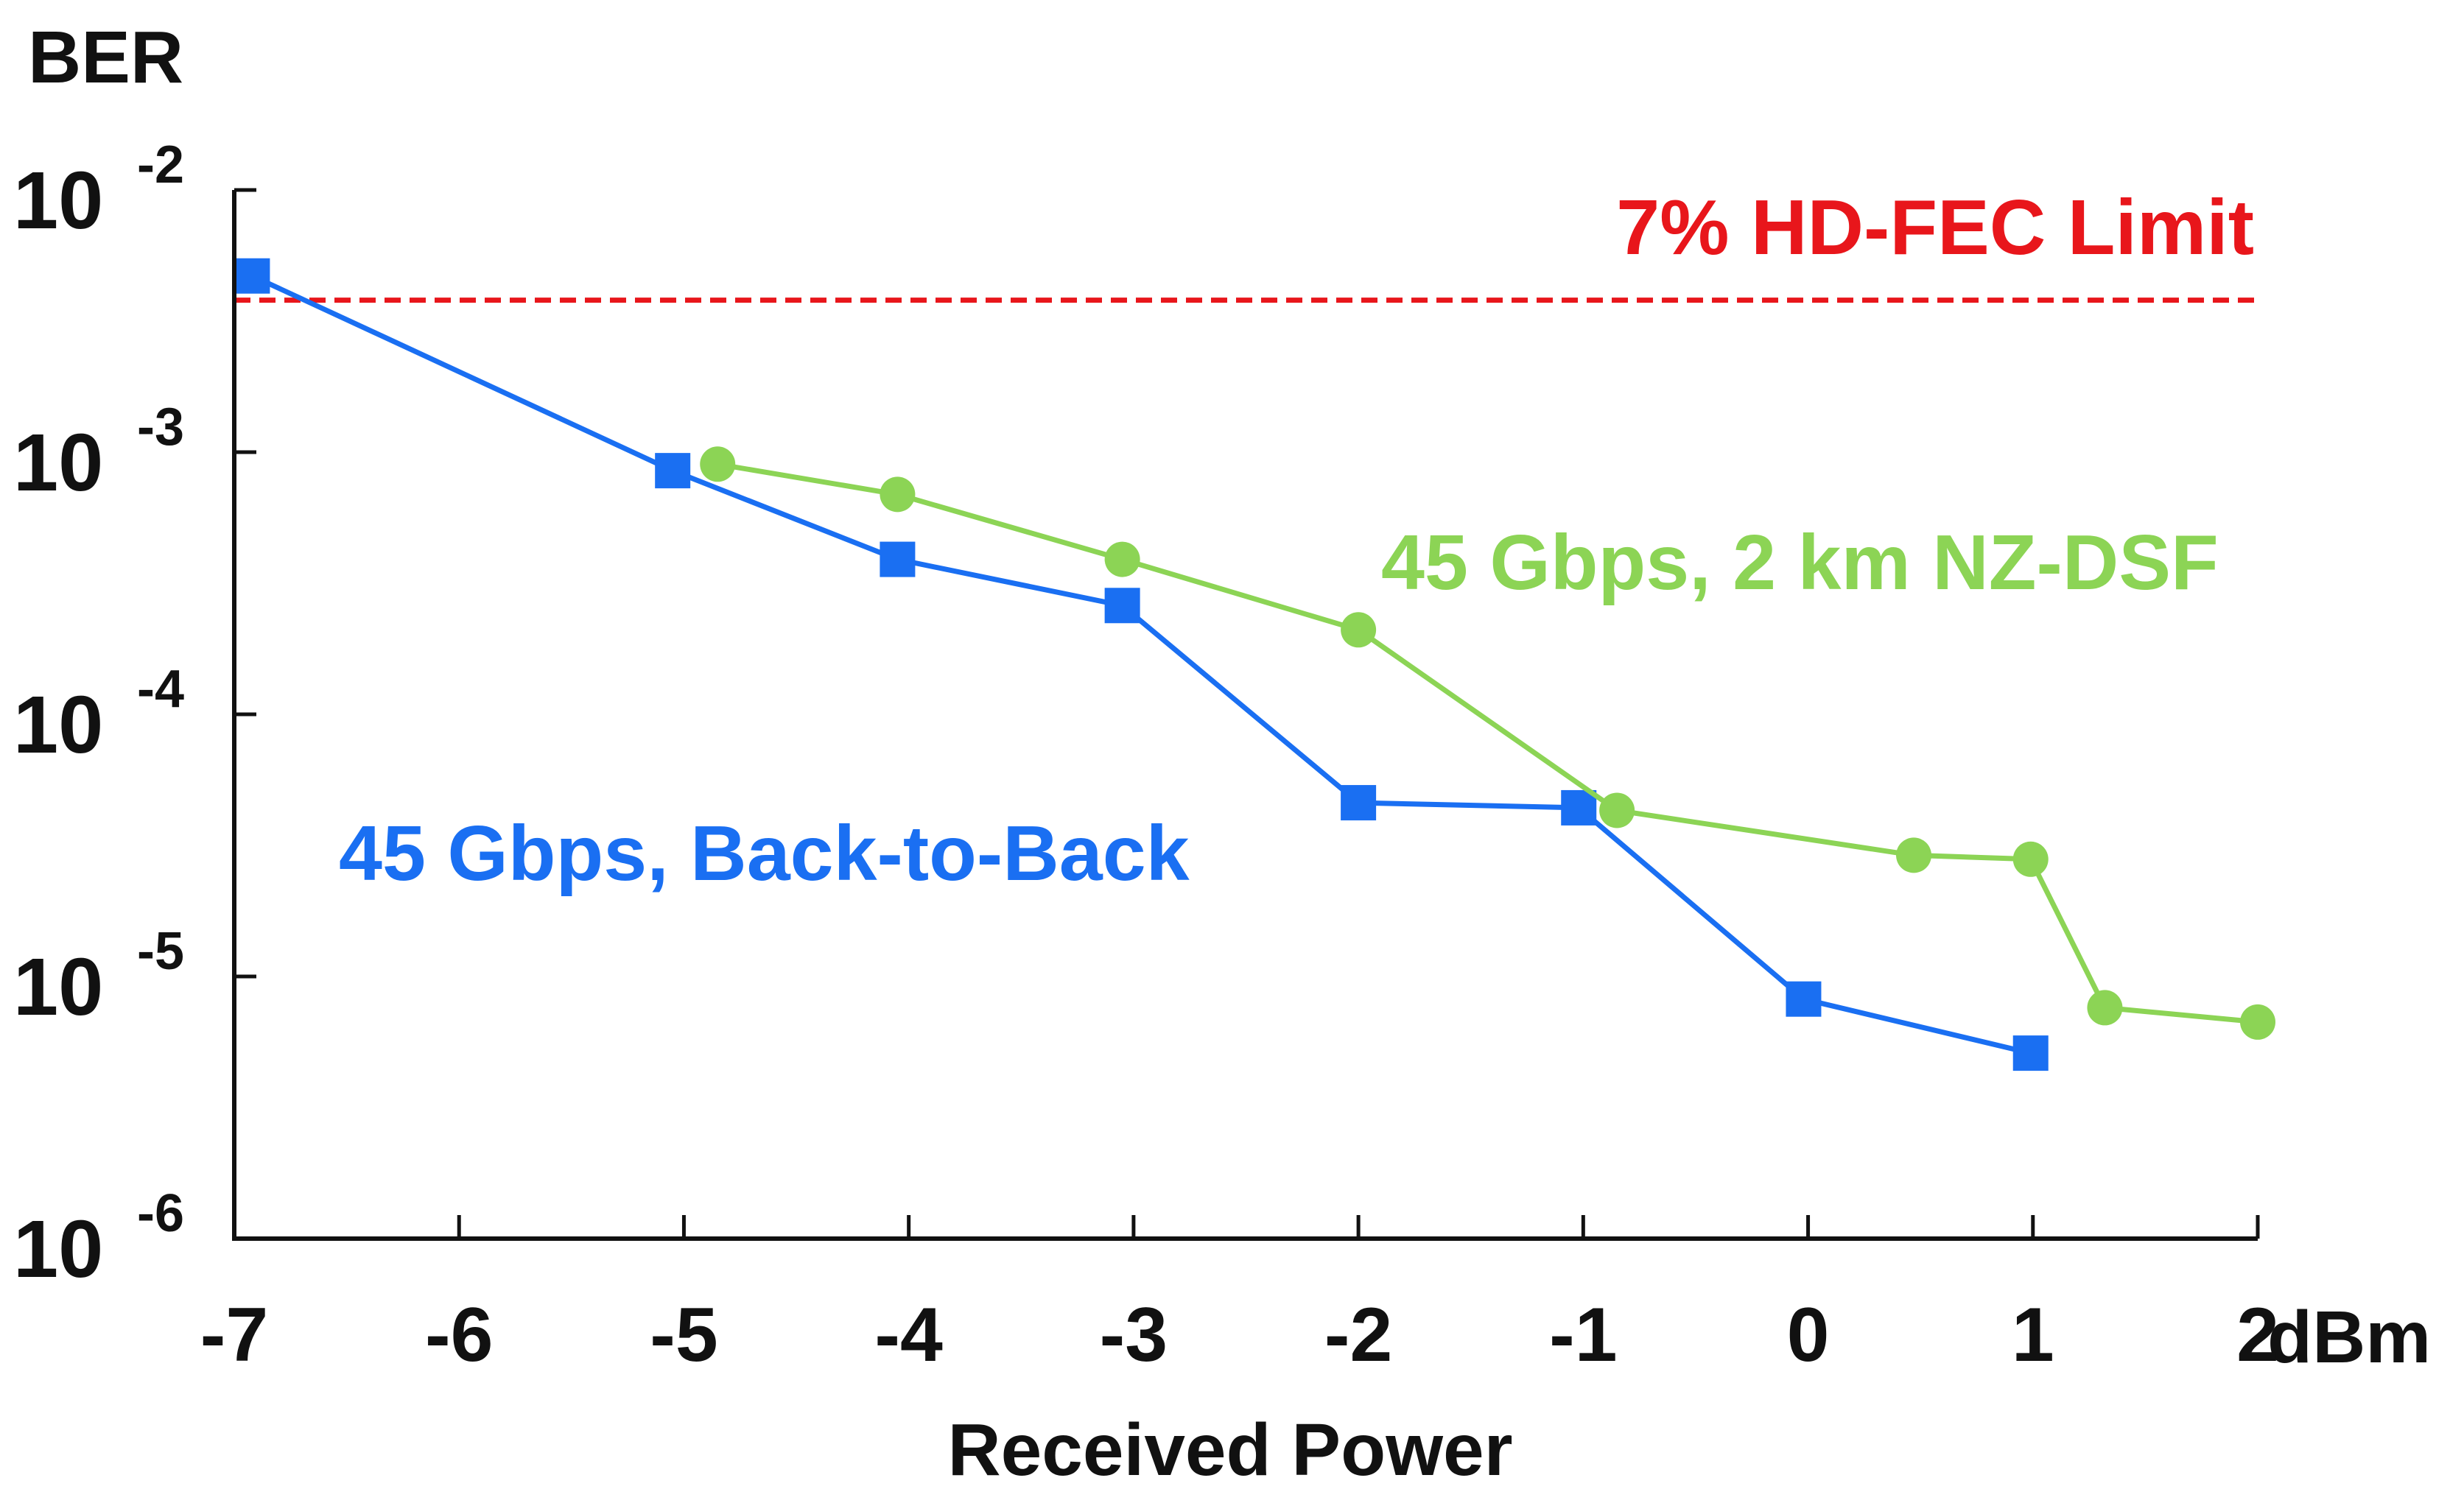 The width and height of the screenshot is (2464, 1489). Describe the element at coordinates (160, 951) in the screenshot. I see `y-tick-exponent: -5` at that location.